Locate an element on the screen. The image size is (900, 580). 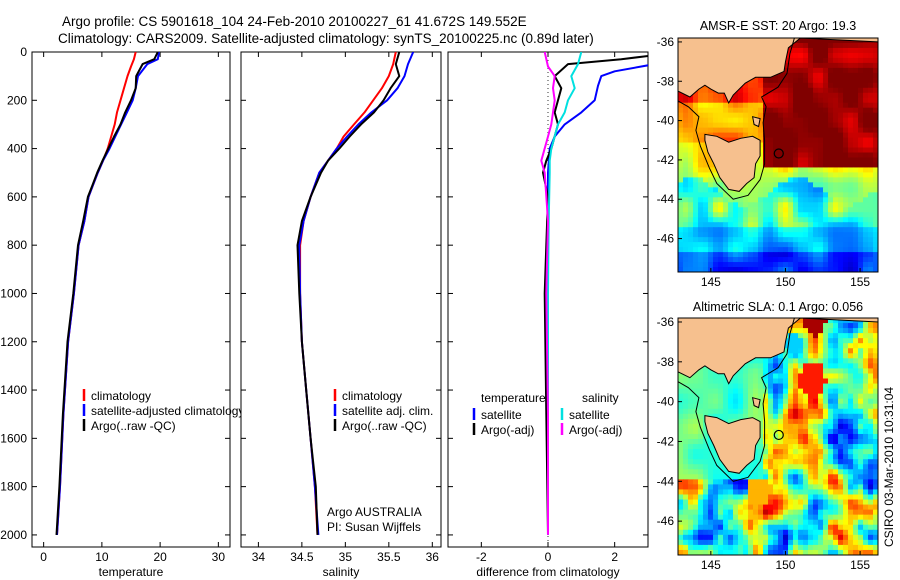
x-tick-label: 0 is located at coordinates (548, 557).